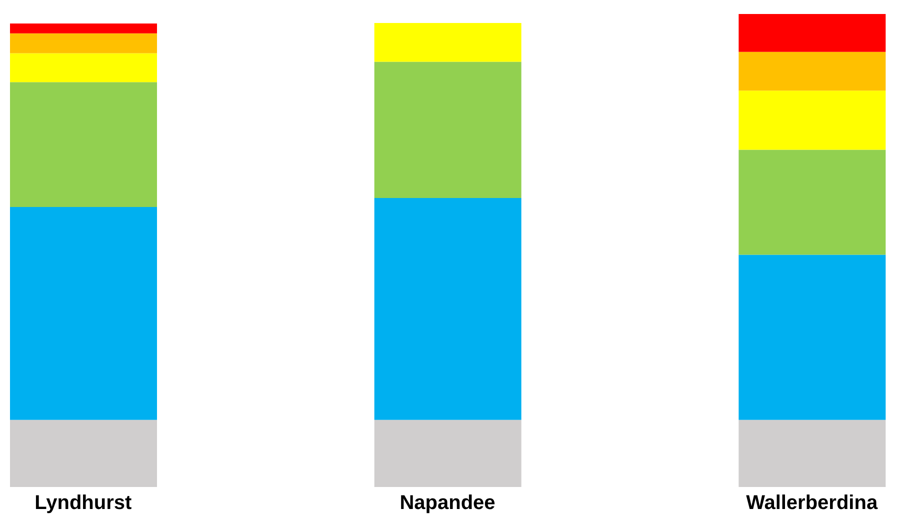  Describe the element at coordinates (448, 503) in the screenshot. I see `x-tick-label: Napandee` at that location.